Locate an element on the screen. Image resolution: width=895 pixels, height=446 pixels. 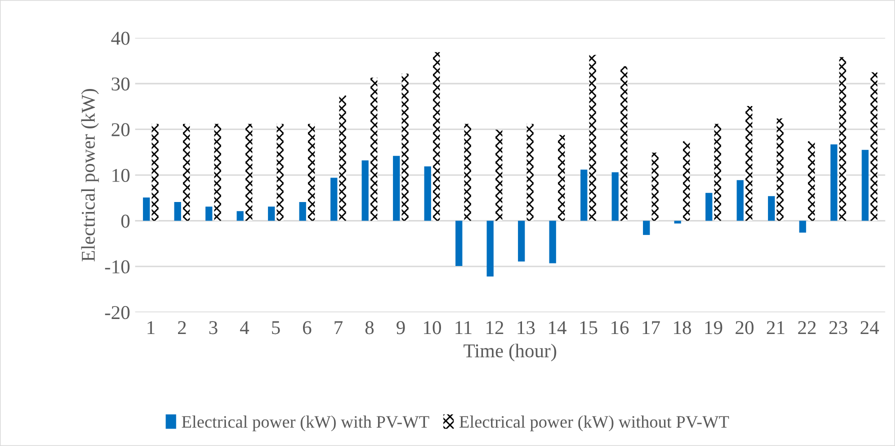
y-tick-label: -20 is located at coordinates (117, 313).